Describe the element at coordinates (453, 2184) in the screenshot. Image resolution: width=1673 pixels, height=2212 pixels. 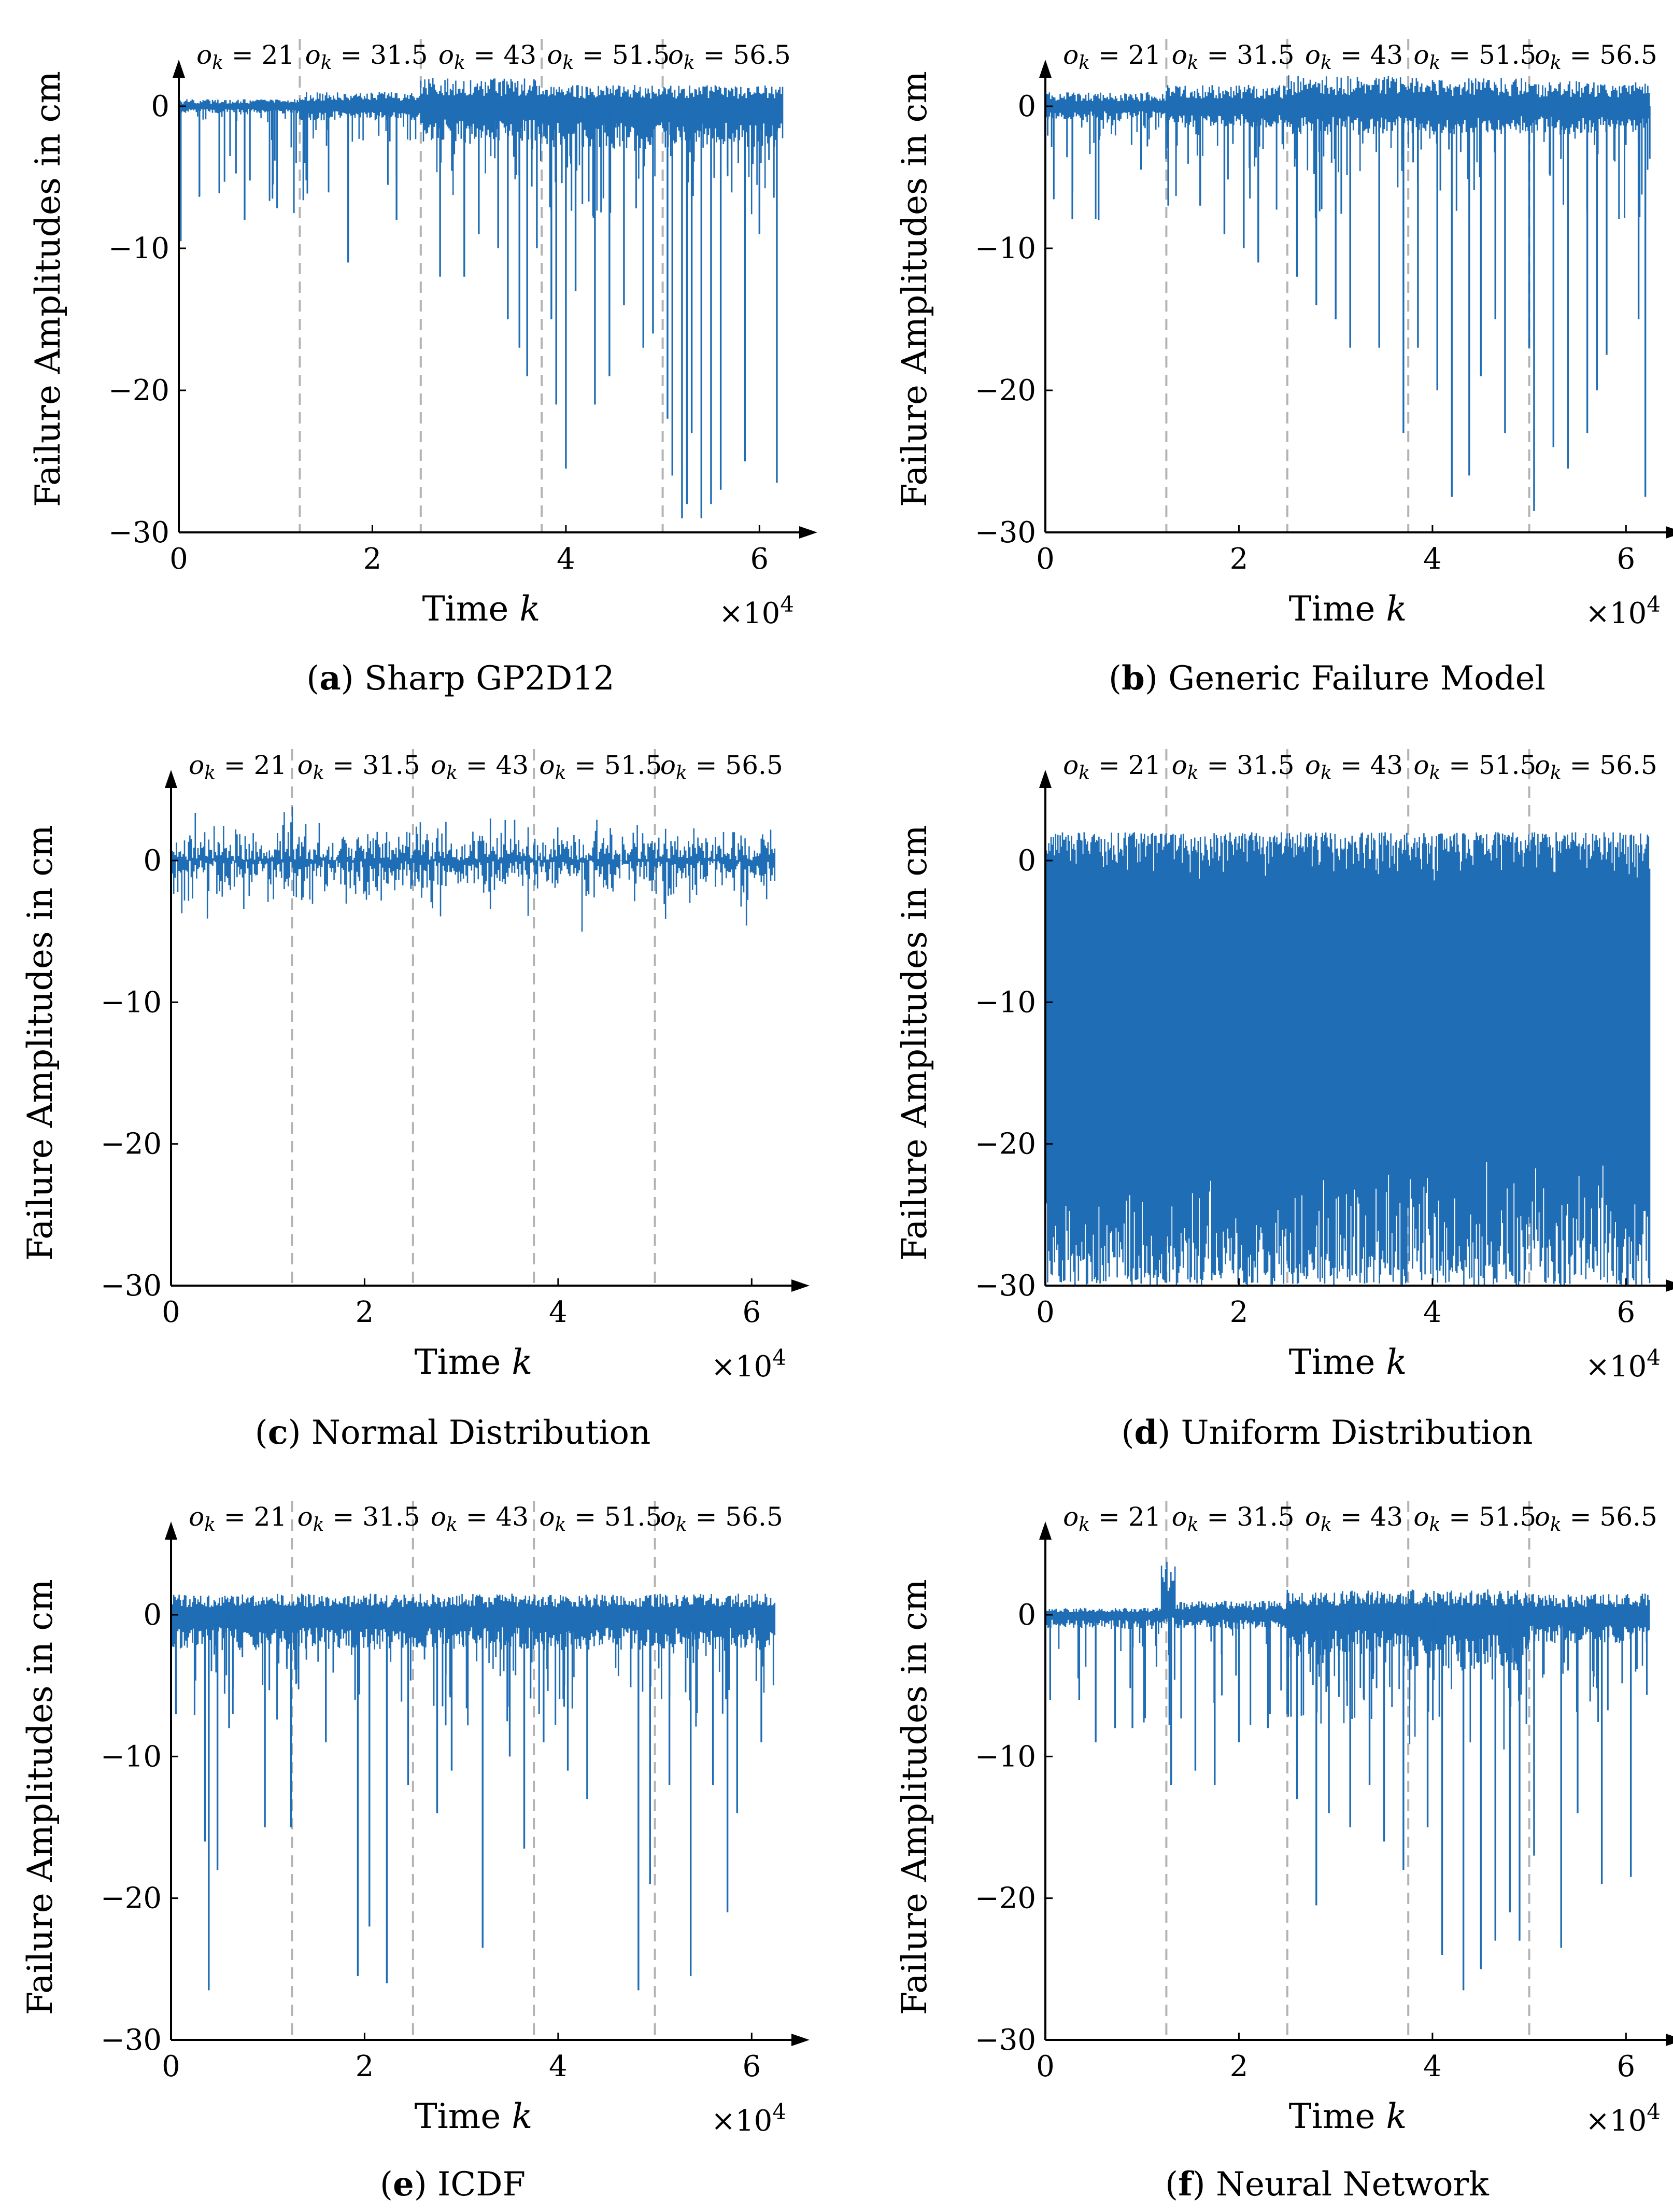
I see `panel-caption: (e) ICDF` at that location.